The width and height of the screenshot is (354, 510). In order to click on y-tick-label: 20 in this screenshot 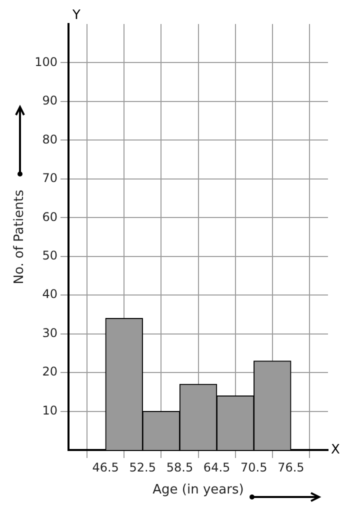, I will do `click(50, 371)`.